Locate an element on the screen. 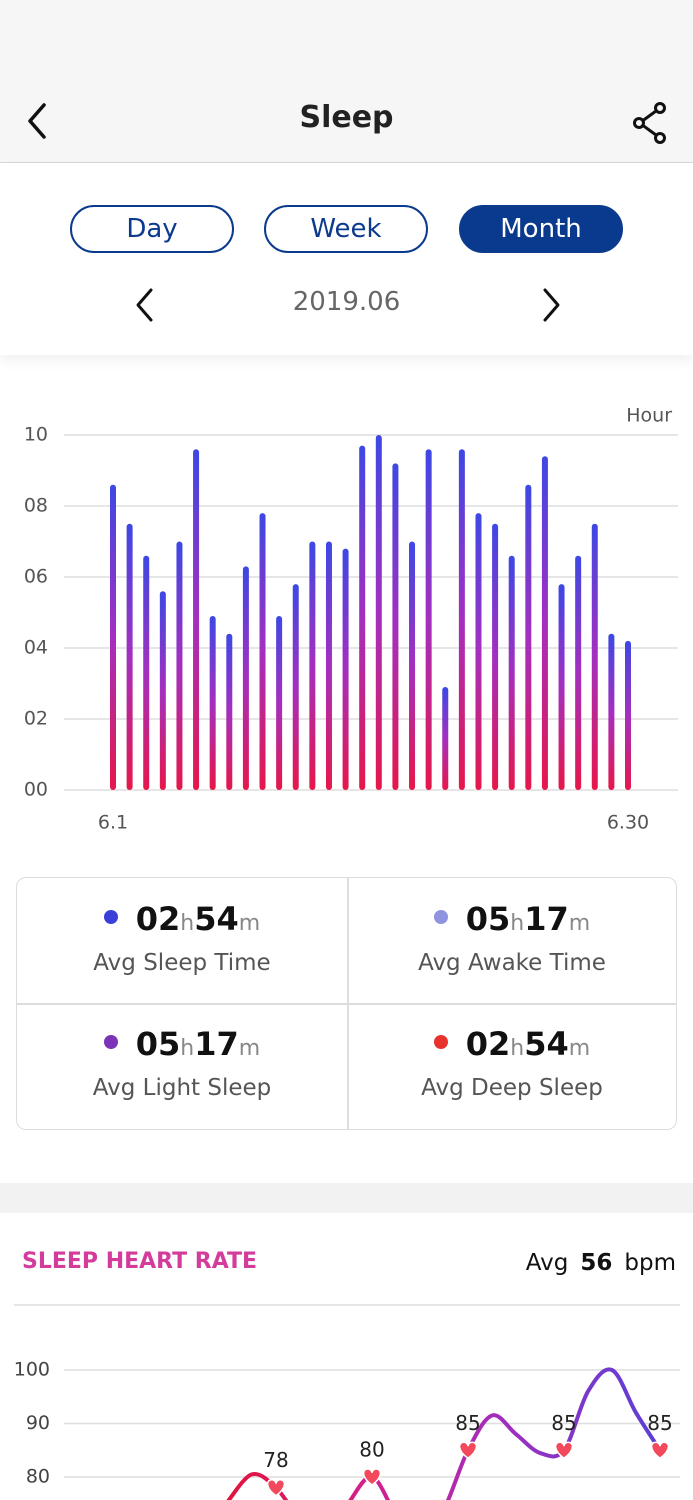 This screenshot has width=693, height=1500. y-tick-label: 80 is located at coordinates (38, 1477).